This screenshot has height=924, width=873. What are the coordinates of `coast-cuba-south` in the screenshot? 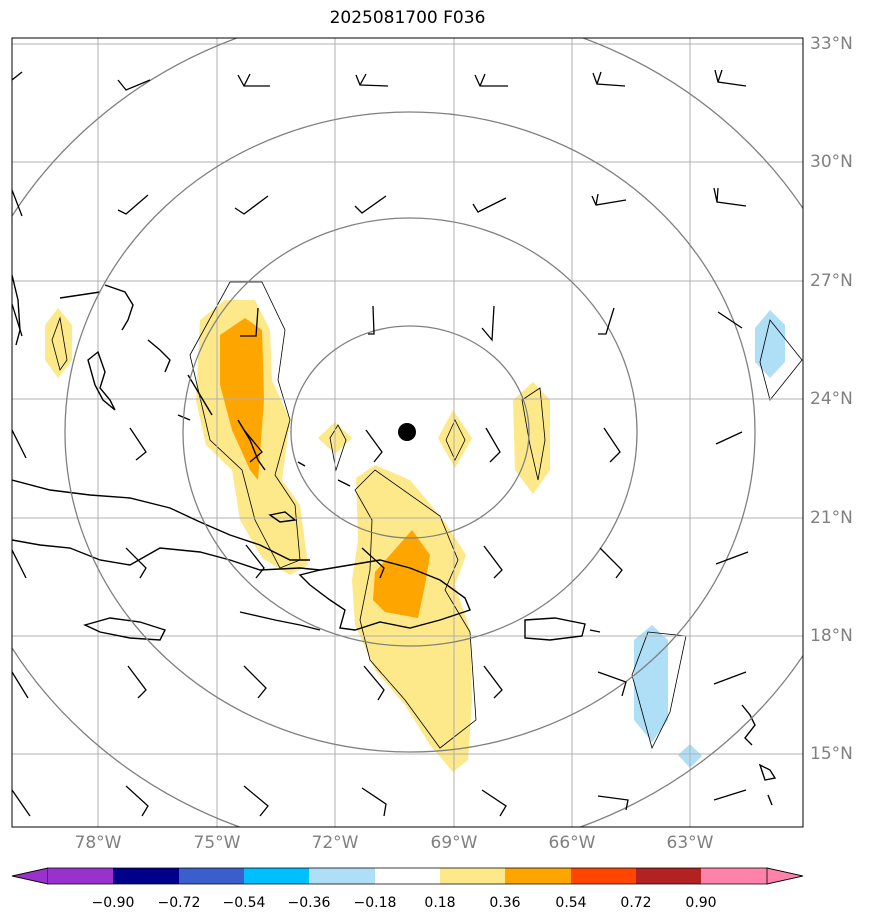 It's located at (166, 555).